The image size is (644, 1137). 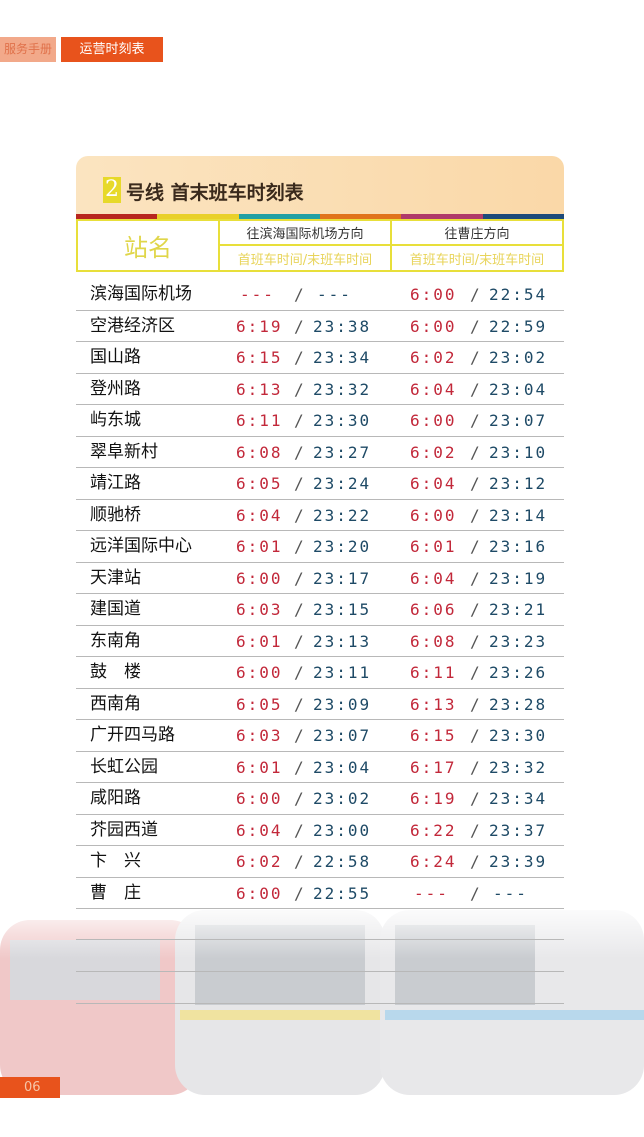 I want to click on station-name: 翠阜新村, so click(x=124, y=451).